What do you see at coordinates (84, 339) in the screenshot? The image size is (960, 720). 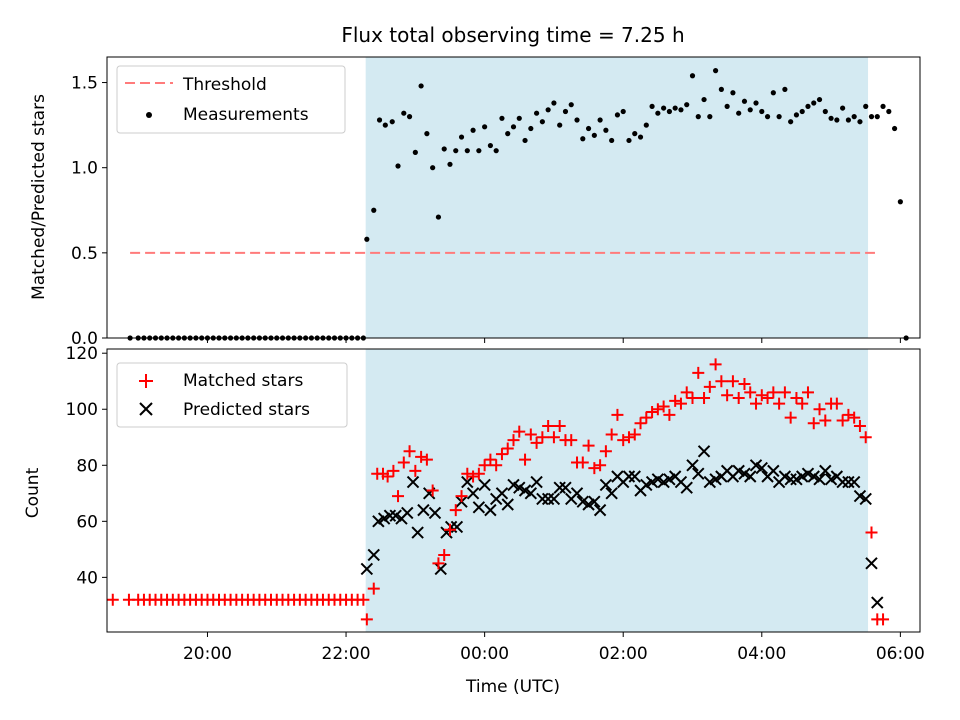 I see `y-tick-label: 0.0` at bounding box center [84, 339].